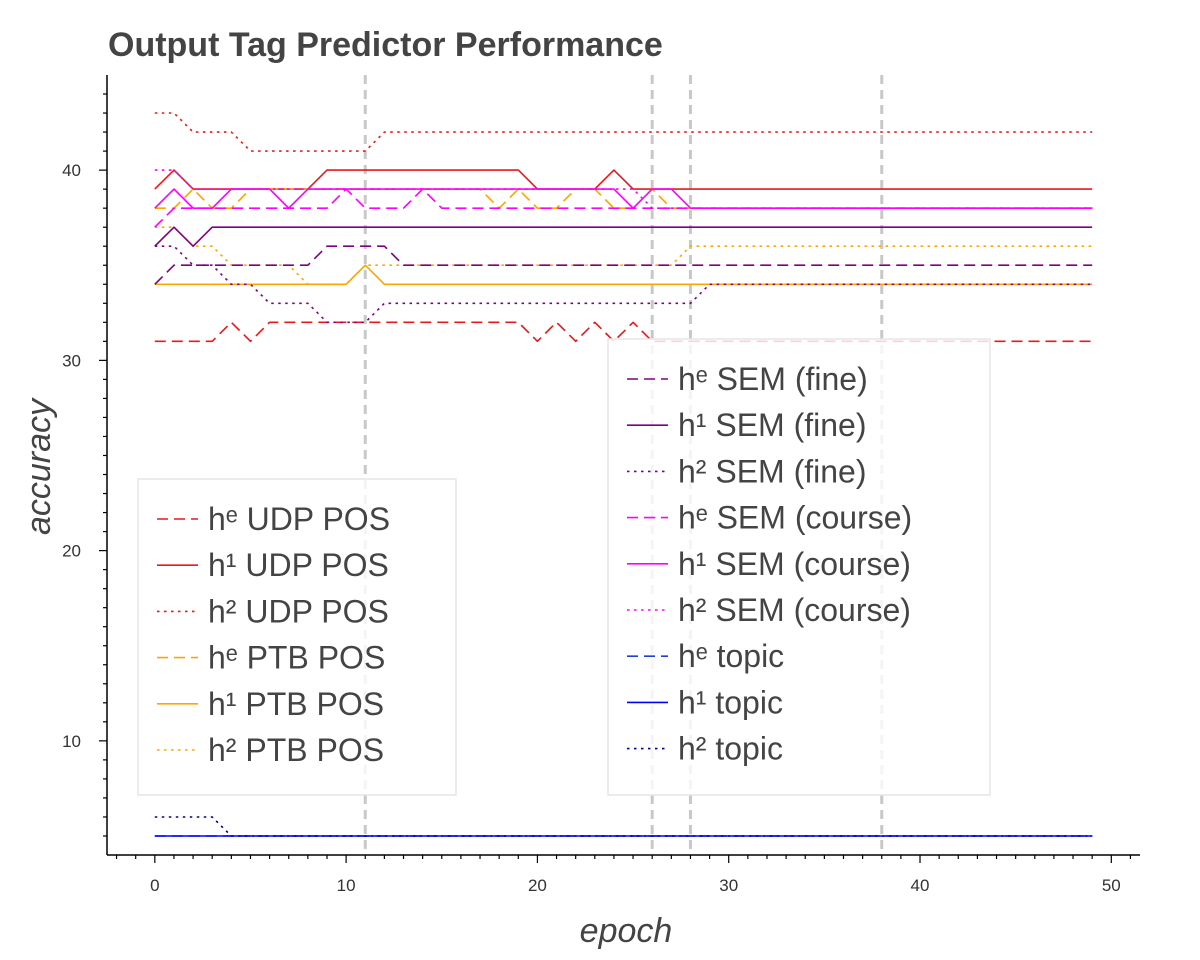 This screenshot has height=960, width=1200. Describe the element at coordinates (385, 45) in the screenshot. I see `chart-title: Output Tag Predictor Performance` at that location.